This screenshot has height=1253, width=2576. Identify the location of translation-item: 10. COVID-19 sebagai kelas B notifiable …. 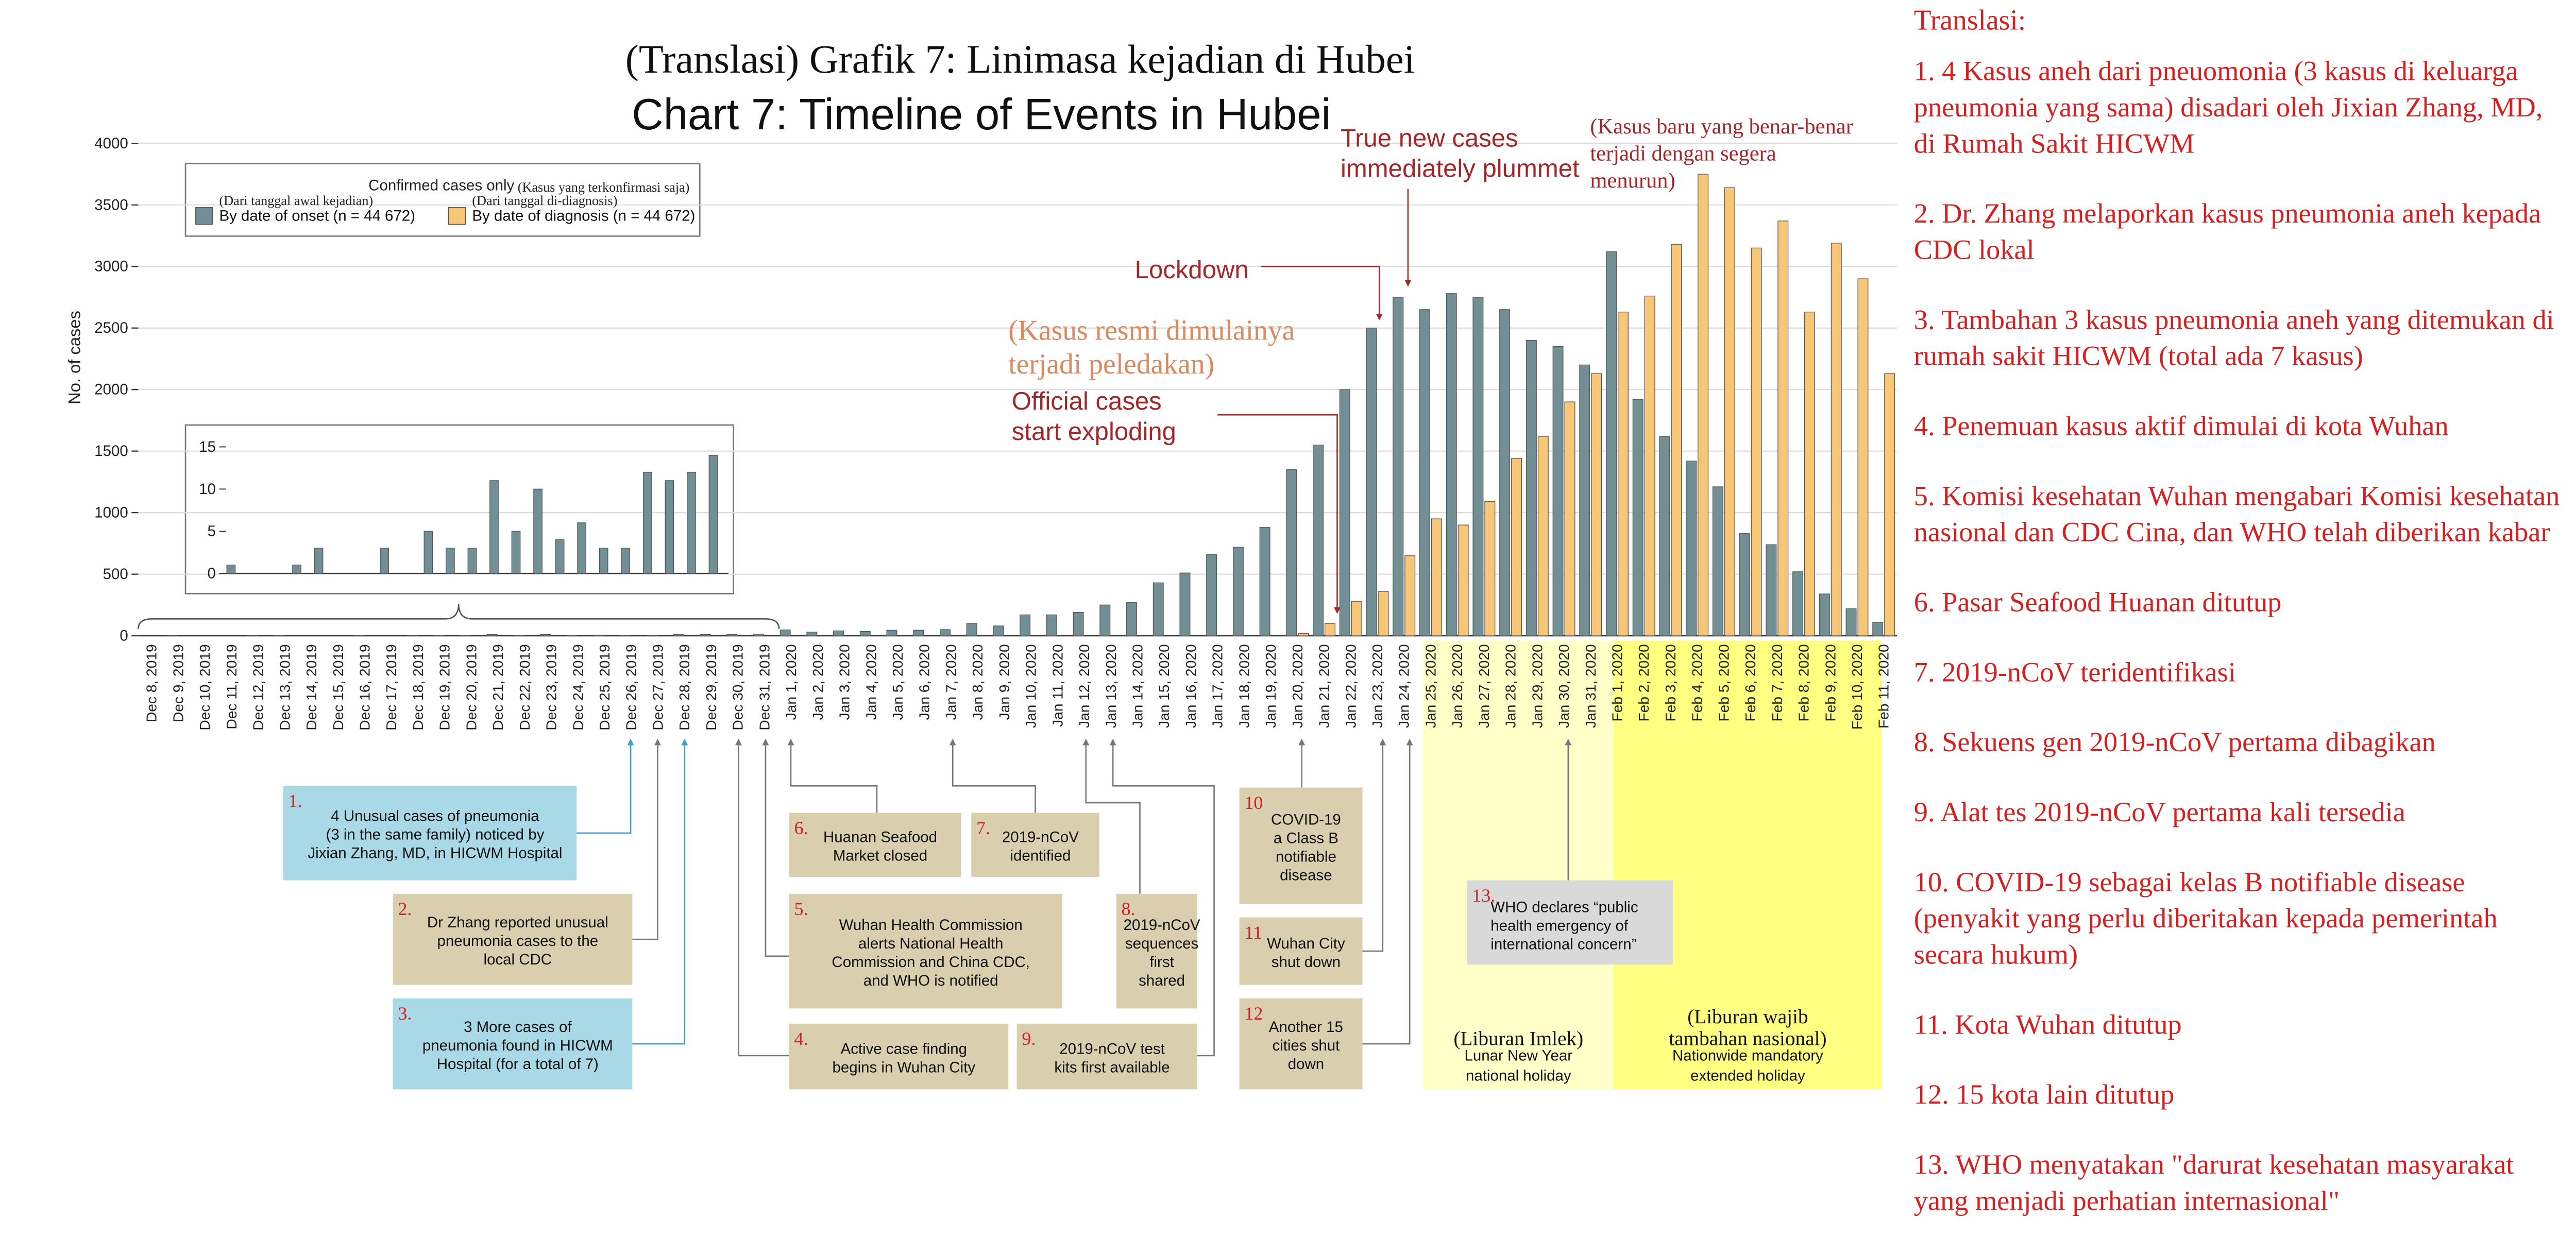
(2189, 882).